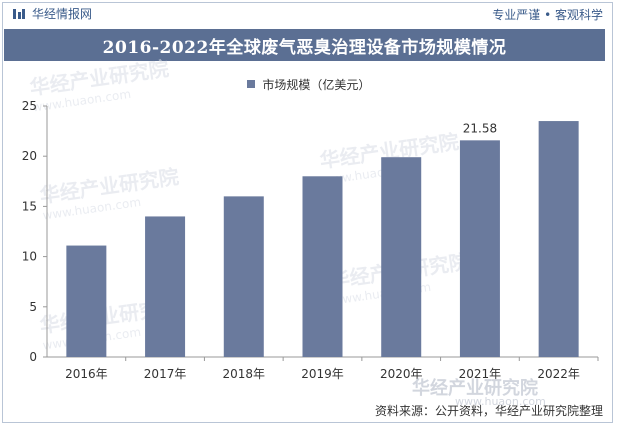  Describe the element at coordinates (19, 13) in the screenshot. I see `brand-logo-icon` at that location.